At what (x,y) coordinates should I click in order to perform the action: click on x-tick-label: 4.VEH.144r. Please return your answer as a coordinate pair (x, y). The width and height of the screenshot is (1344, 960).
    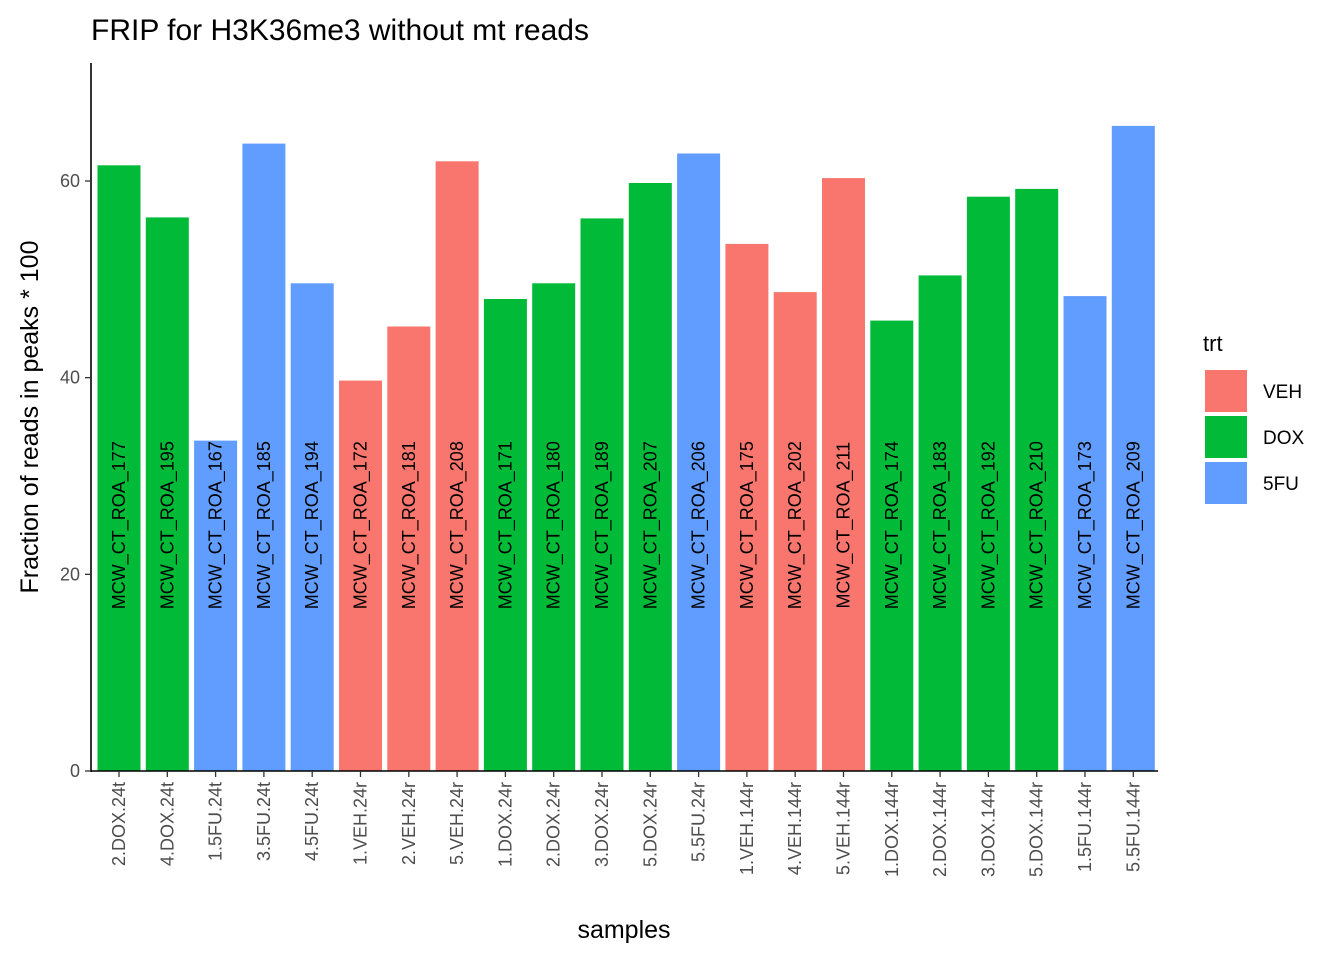
    Looking at the image, I should click on (795, 828).